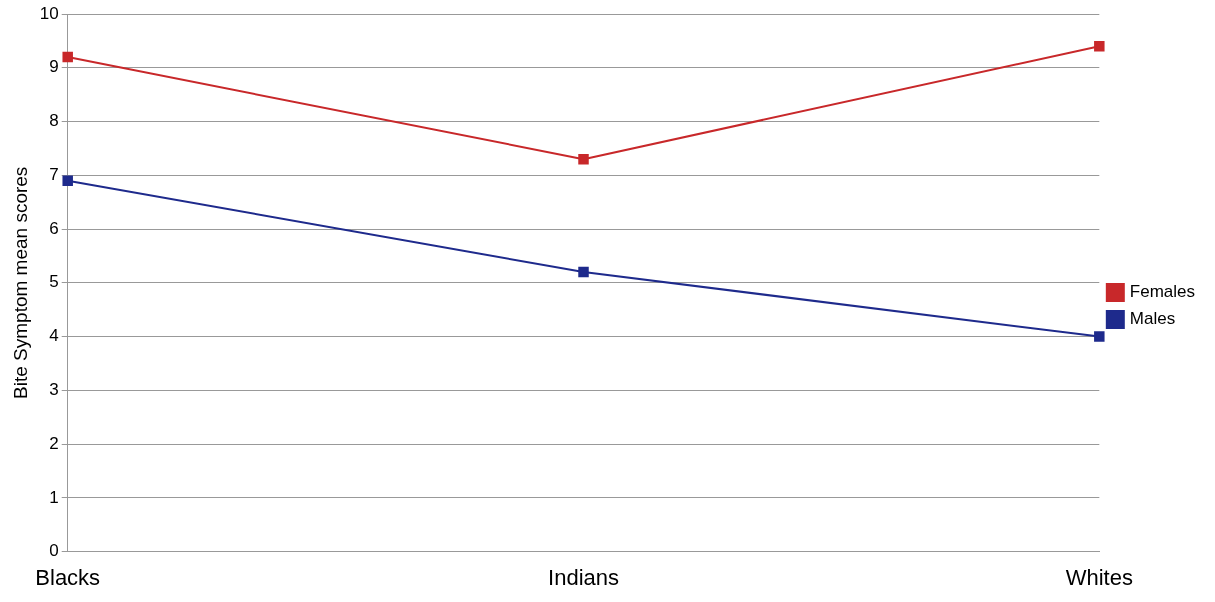 This screenshot has width=1215, height=602. I want to click on y-tick-label: 2, so click(54, 443).